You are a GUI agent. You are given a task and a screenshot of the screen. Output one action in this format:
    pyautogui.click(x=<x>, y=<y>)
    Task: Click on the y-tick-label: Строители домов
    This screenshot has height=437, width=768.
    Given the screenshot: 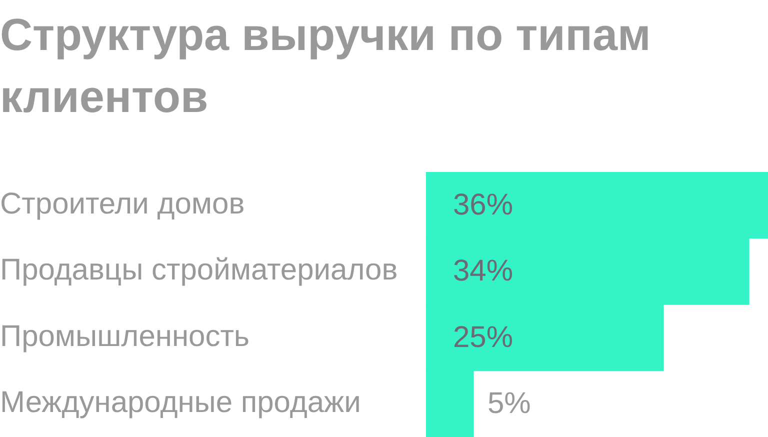 What is the action you would take?
    pyautogui.click(x=122, y=203)
    